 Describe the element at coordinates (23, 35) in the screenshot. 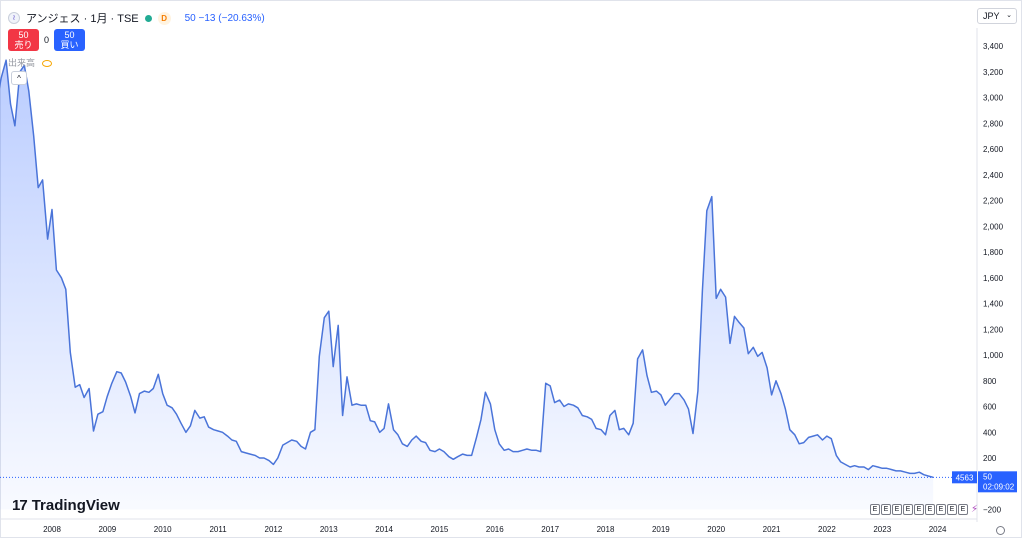

I see `sell-price: 50` at that location.